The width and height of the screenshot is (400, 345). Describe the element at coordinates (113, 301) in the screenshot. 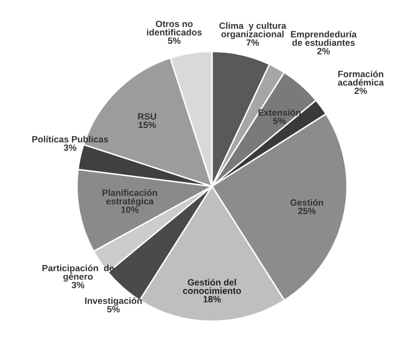

I see `slice-label: Investigación` at that location.